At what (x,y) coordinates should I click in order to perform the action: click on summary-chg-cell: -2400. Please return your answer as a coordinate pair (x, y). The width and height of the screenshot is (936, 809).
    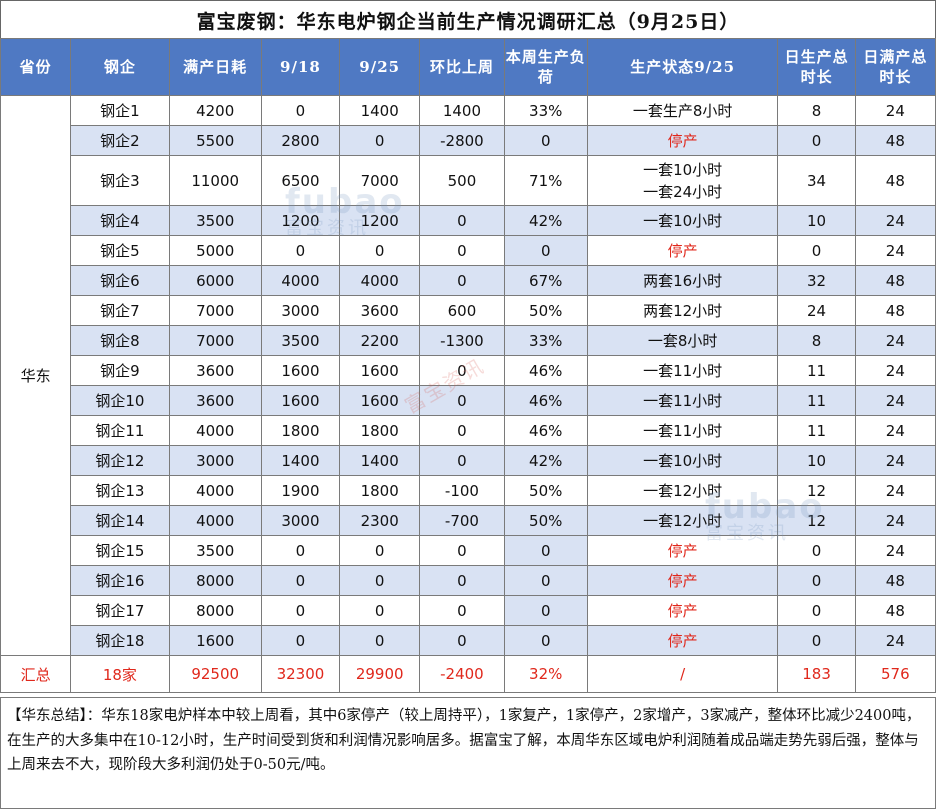
    Looking at the image, I should click on (462, 674).